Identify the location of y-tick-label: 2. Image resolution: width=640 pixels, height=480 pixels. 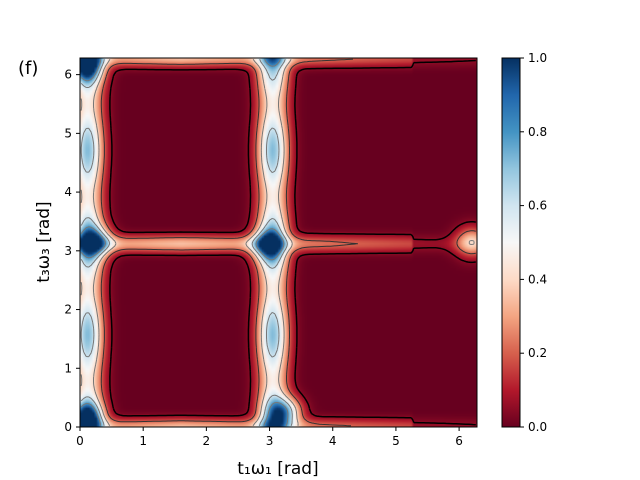
(68, 310).